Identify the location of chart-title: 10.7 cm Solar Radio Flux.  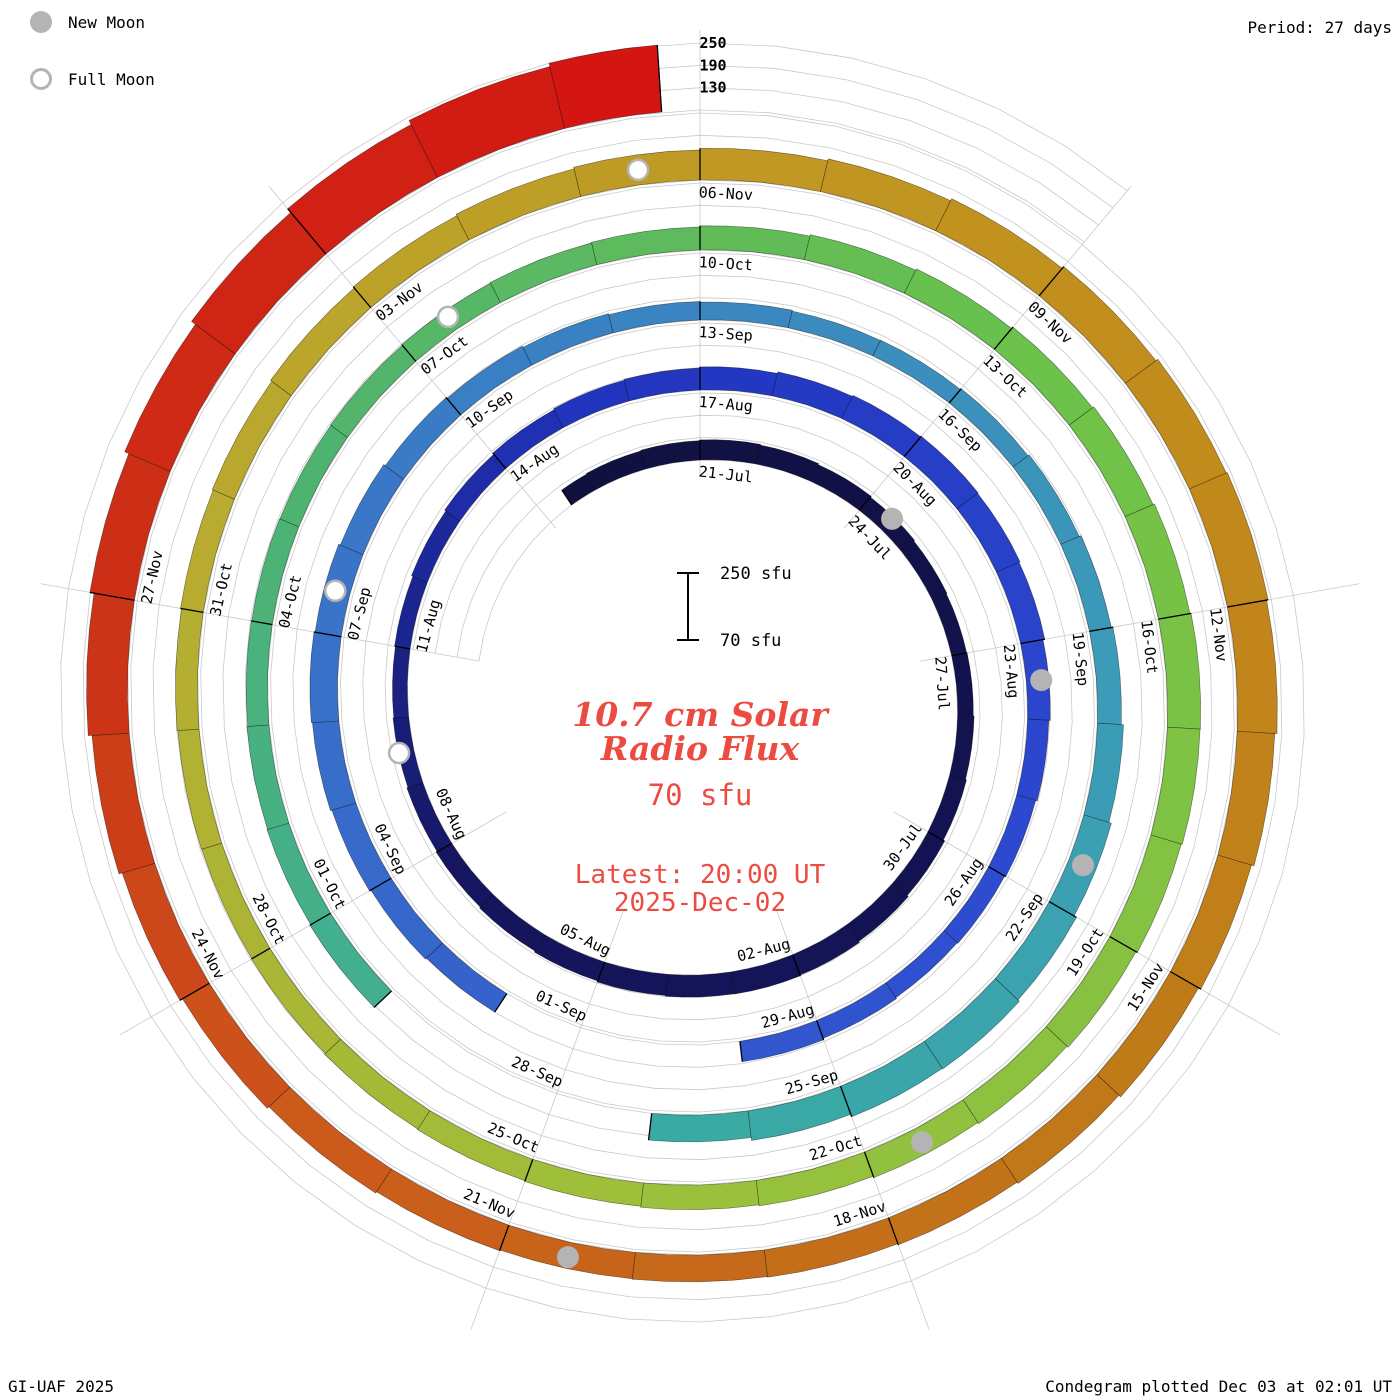
(700, 732).